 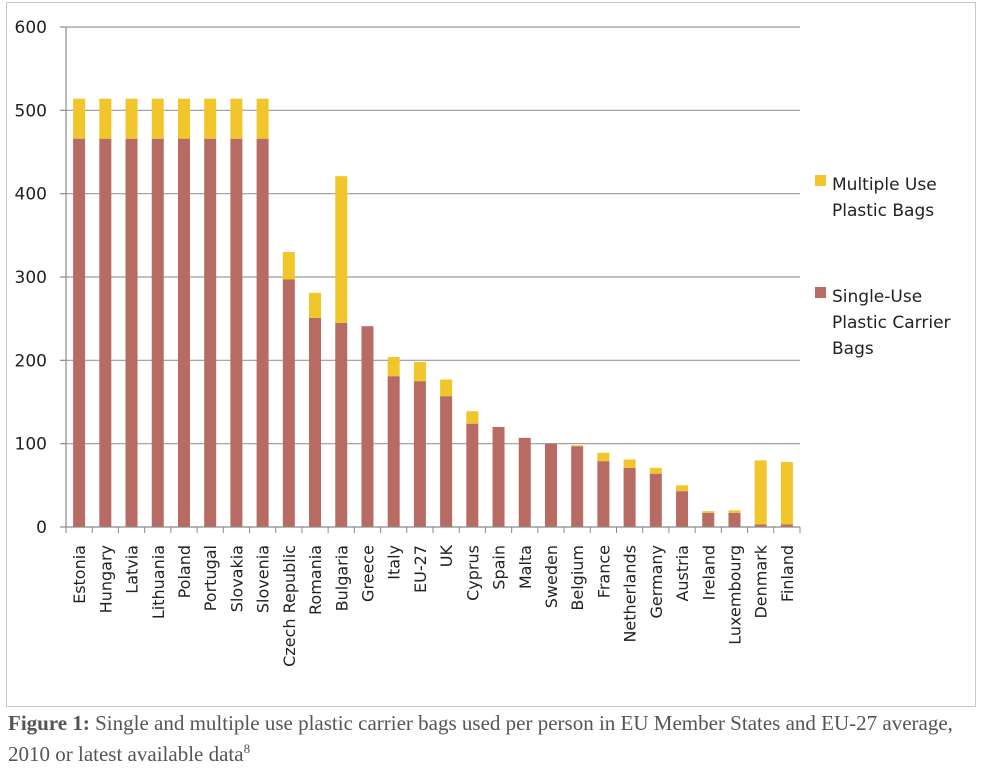 What do you see at coordinates (288, 403) in the screenshot?
I see `bar-single-use-czech-republic` at bounding box center [288, 403].